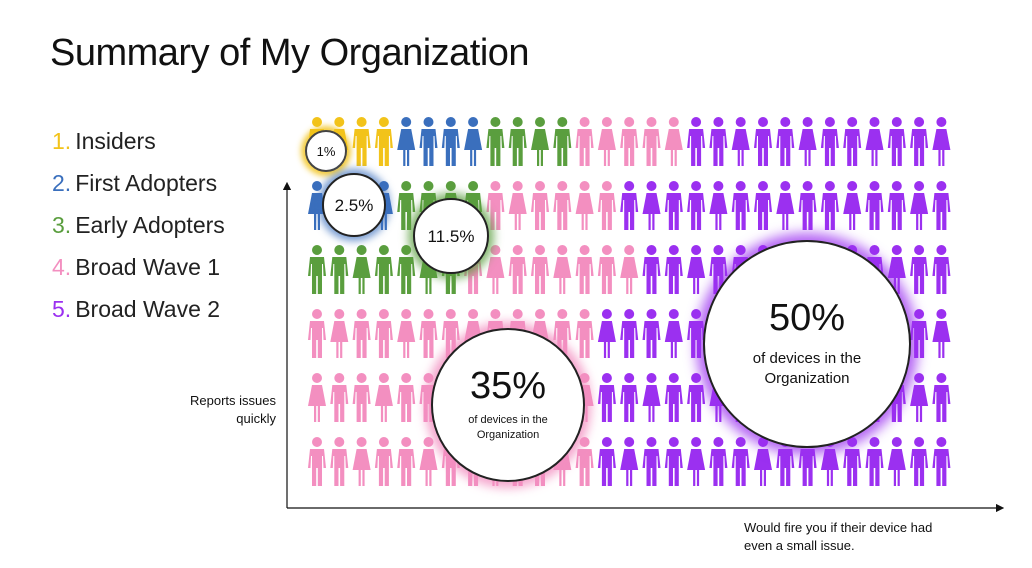 The width and height of the screenshot is (1032, 568). I want to click on bubble-percent: 2.5%, so click(354, 205).